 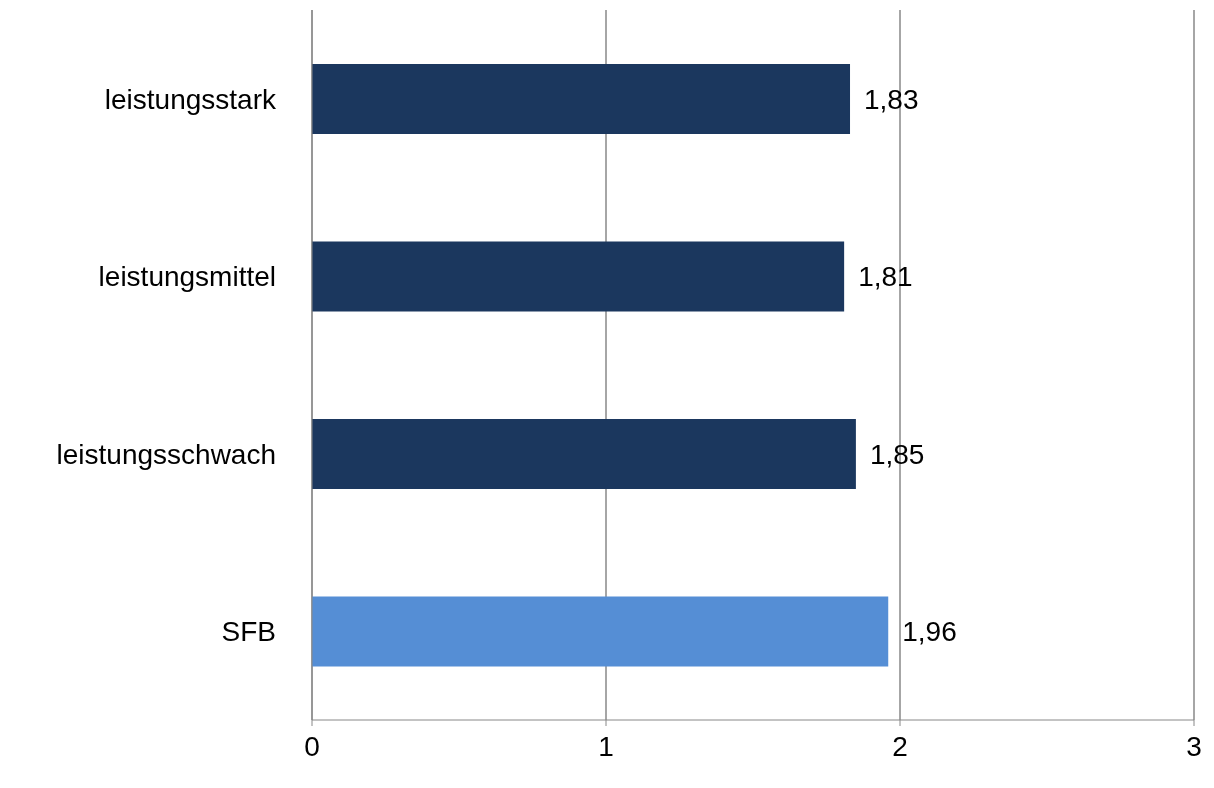 I want to click on x-tick-label: 3, so click(x=1194, y=746).